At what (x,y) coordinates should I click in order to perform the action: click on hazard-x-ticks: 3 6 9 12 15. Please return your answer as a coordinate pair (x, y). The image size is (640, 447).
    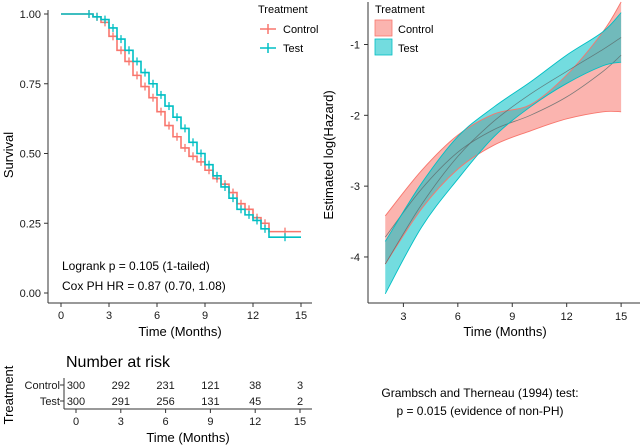
    Looking at the image, I should click on (513, 313).